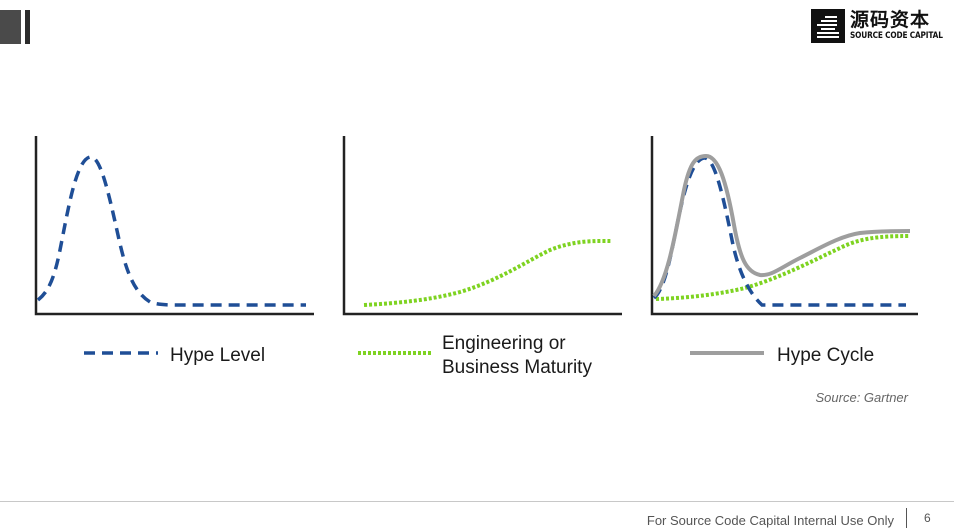  I want to click on footer-divider, so click(477, 501).